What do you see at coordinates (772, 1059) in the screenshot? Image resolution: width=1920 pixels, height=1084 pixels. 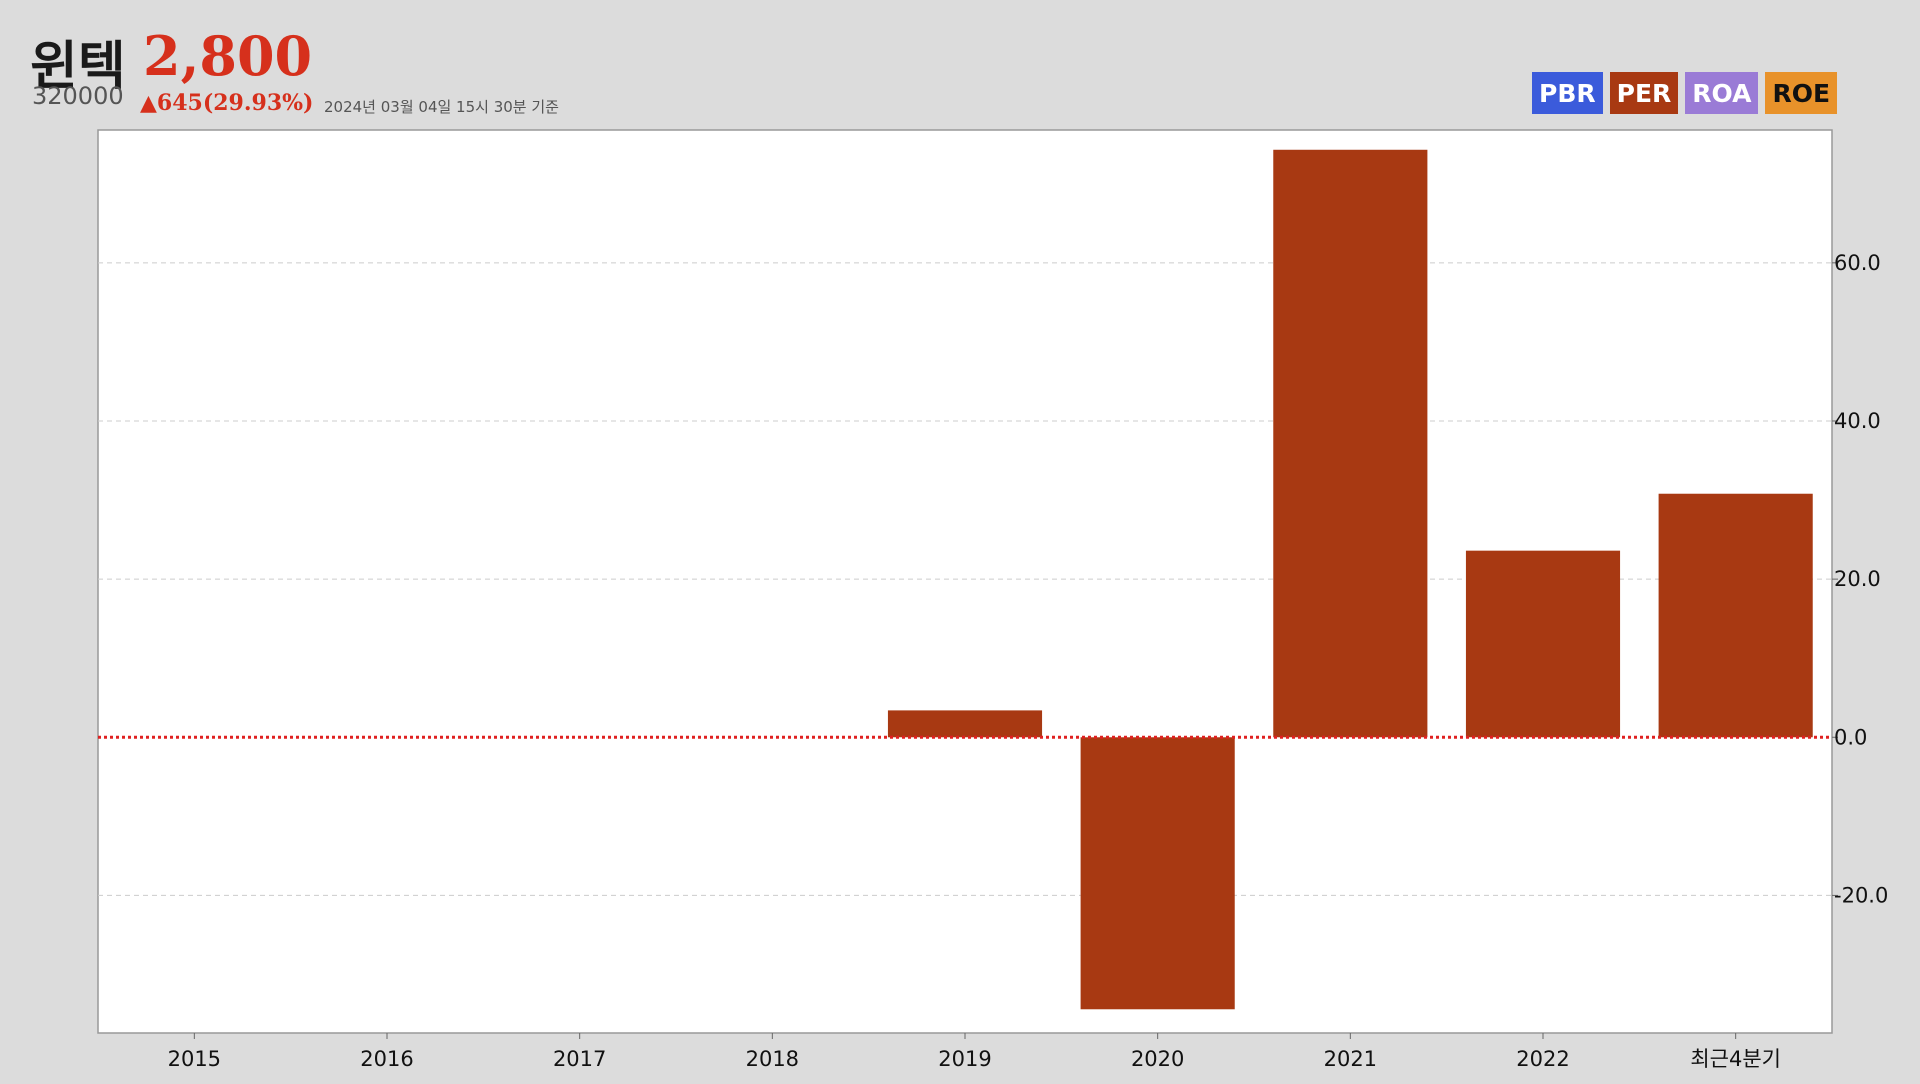 I see `x-tick-label: 2018` at bounding box center [772, 1059].